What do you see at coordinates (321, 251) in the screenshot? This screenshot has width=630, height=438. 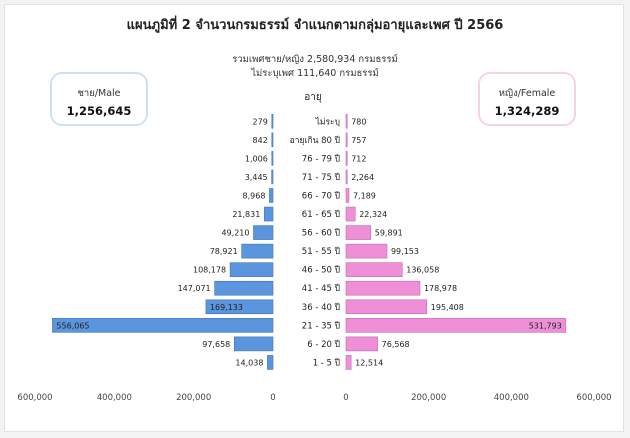 I see `age-group-label: 51 - 55 ปี` at bounding box center [321, 251].